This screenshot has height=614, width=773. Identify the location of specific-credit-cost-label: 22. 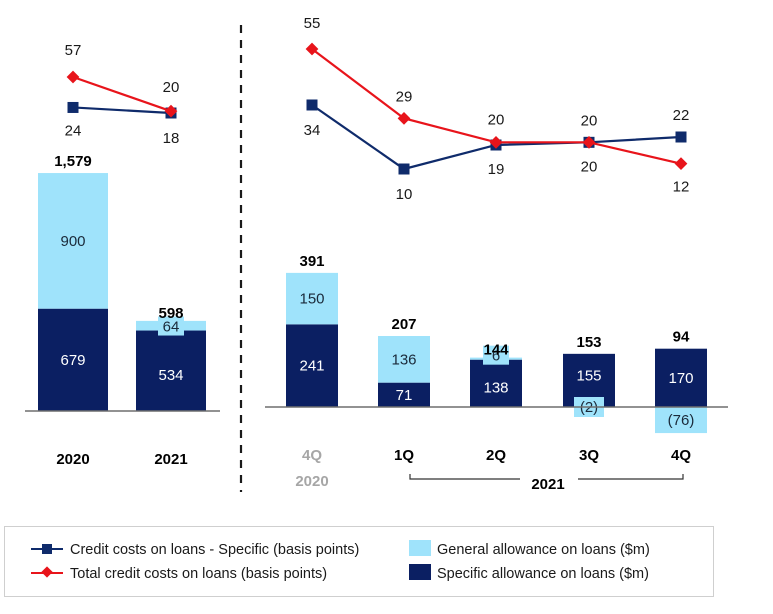
(681, 115).